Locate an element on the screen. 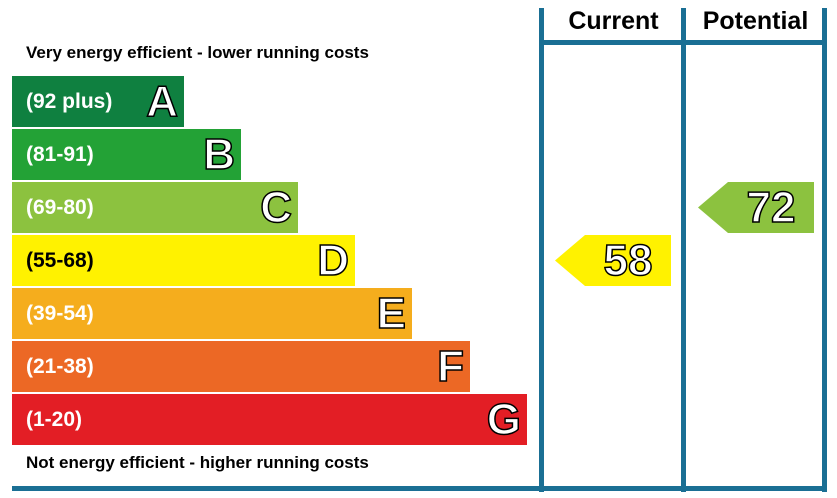 Image resolution: width=837 pixels, height=498 pixels. band-range-label: (1-20) is located at coordinates (54, 419).